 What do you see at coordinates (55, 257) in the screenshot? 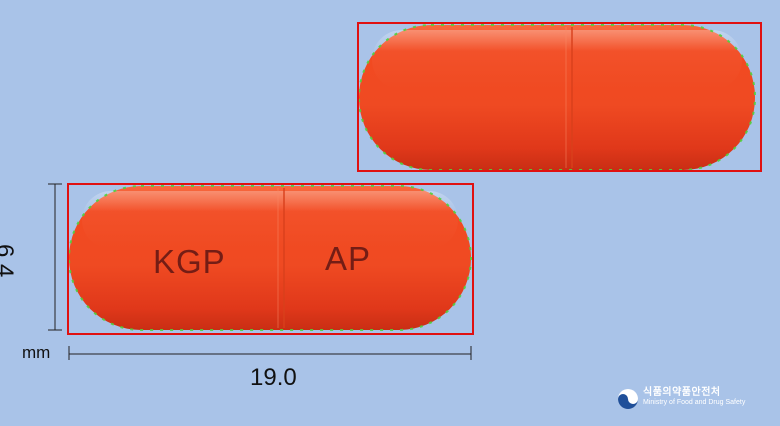
I see `height-dimension-line` at bounding box center [55, 257].